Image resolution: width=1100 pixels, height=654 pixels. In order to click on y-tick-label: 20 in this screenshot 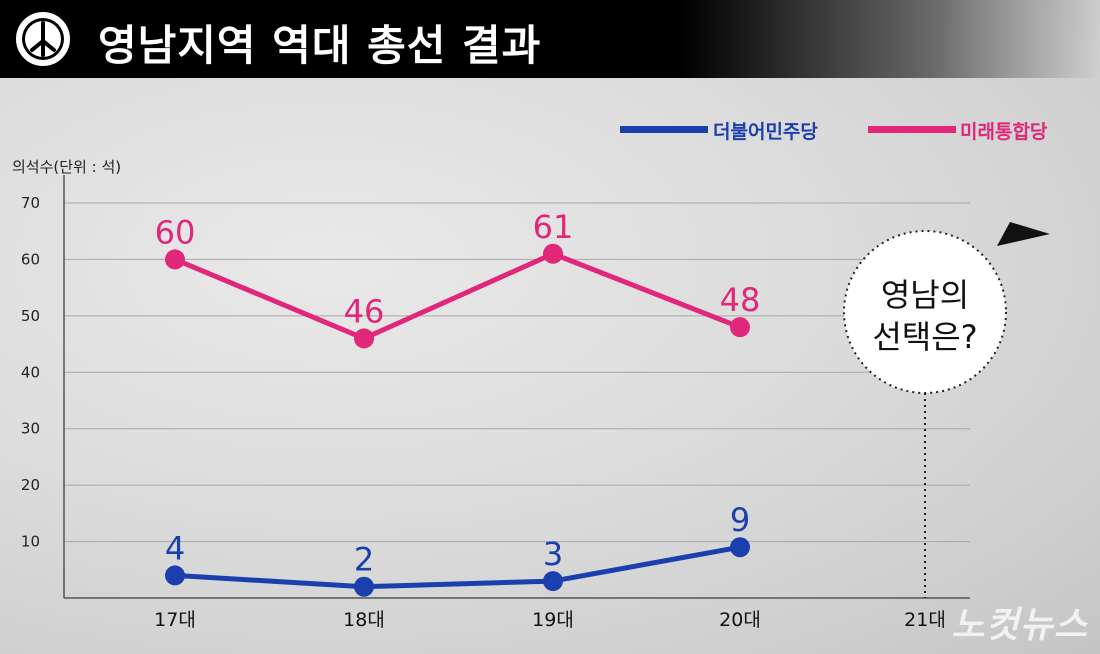, I will do `click(30, 485)`.